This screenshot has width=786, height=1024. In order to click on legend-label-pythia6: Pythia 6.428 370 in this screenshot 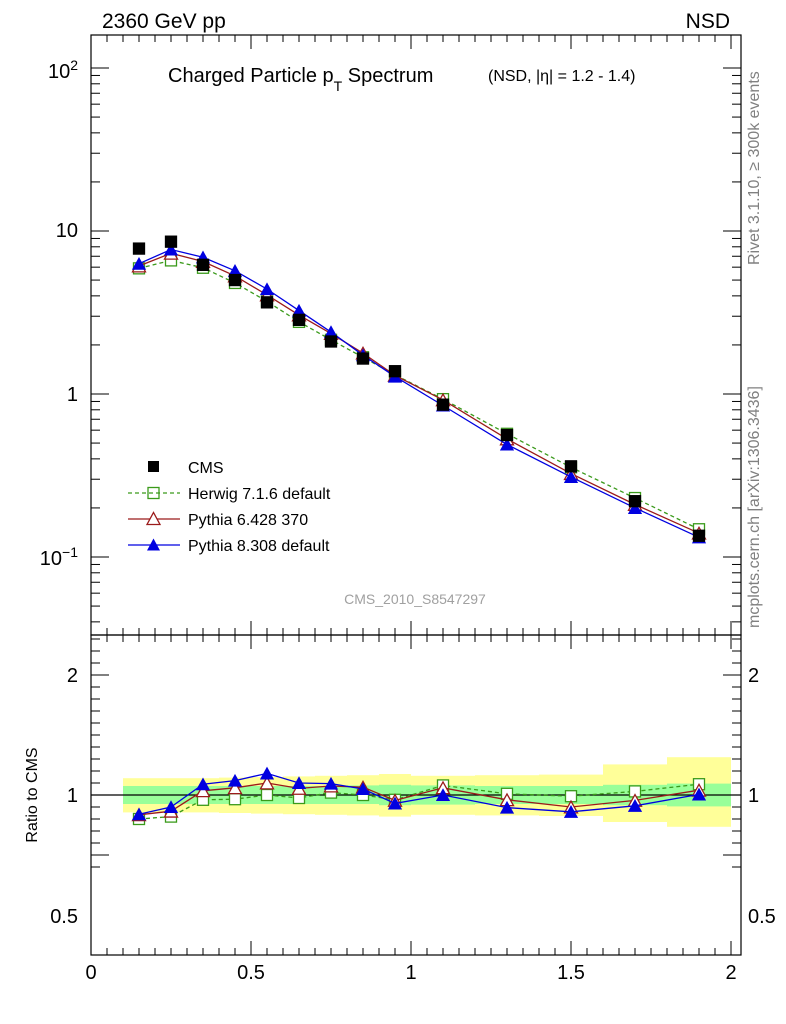, I will do `click(248, 520)`.